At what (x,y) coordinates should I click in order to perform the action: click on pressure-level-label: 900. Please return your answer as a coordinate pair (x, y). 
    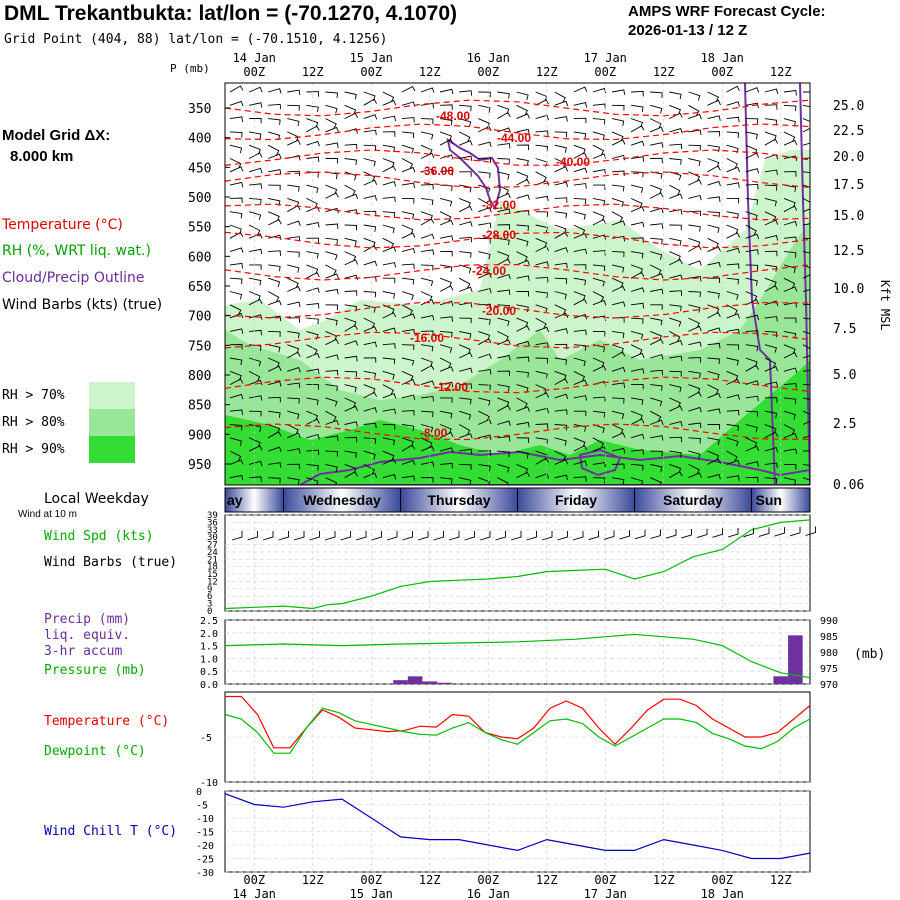
    Looking at the image, I should click on (199, 435).